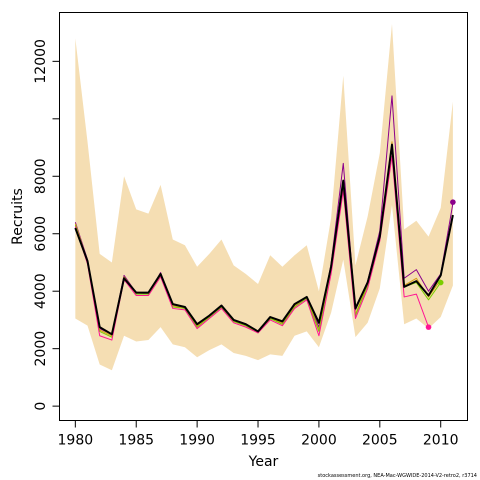  I want to click on y-axis: 0 2000 4000 6000 8000 12000, so click(46, 225).